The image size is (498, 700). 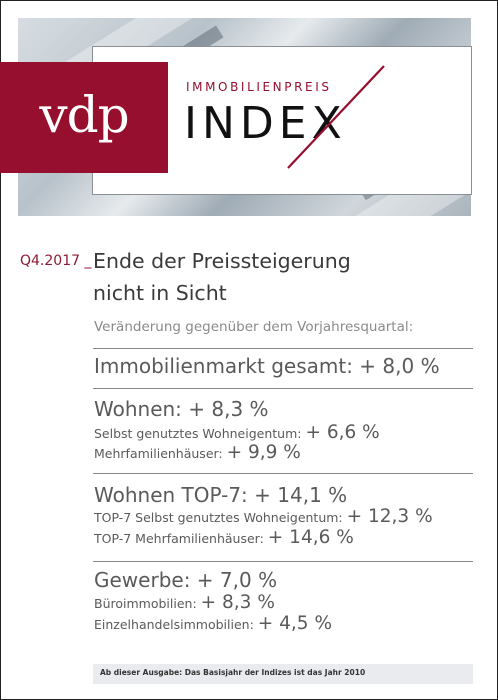 I want to click on wohnen-item-value: + 6,6 %, so click(x=342, y=432).